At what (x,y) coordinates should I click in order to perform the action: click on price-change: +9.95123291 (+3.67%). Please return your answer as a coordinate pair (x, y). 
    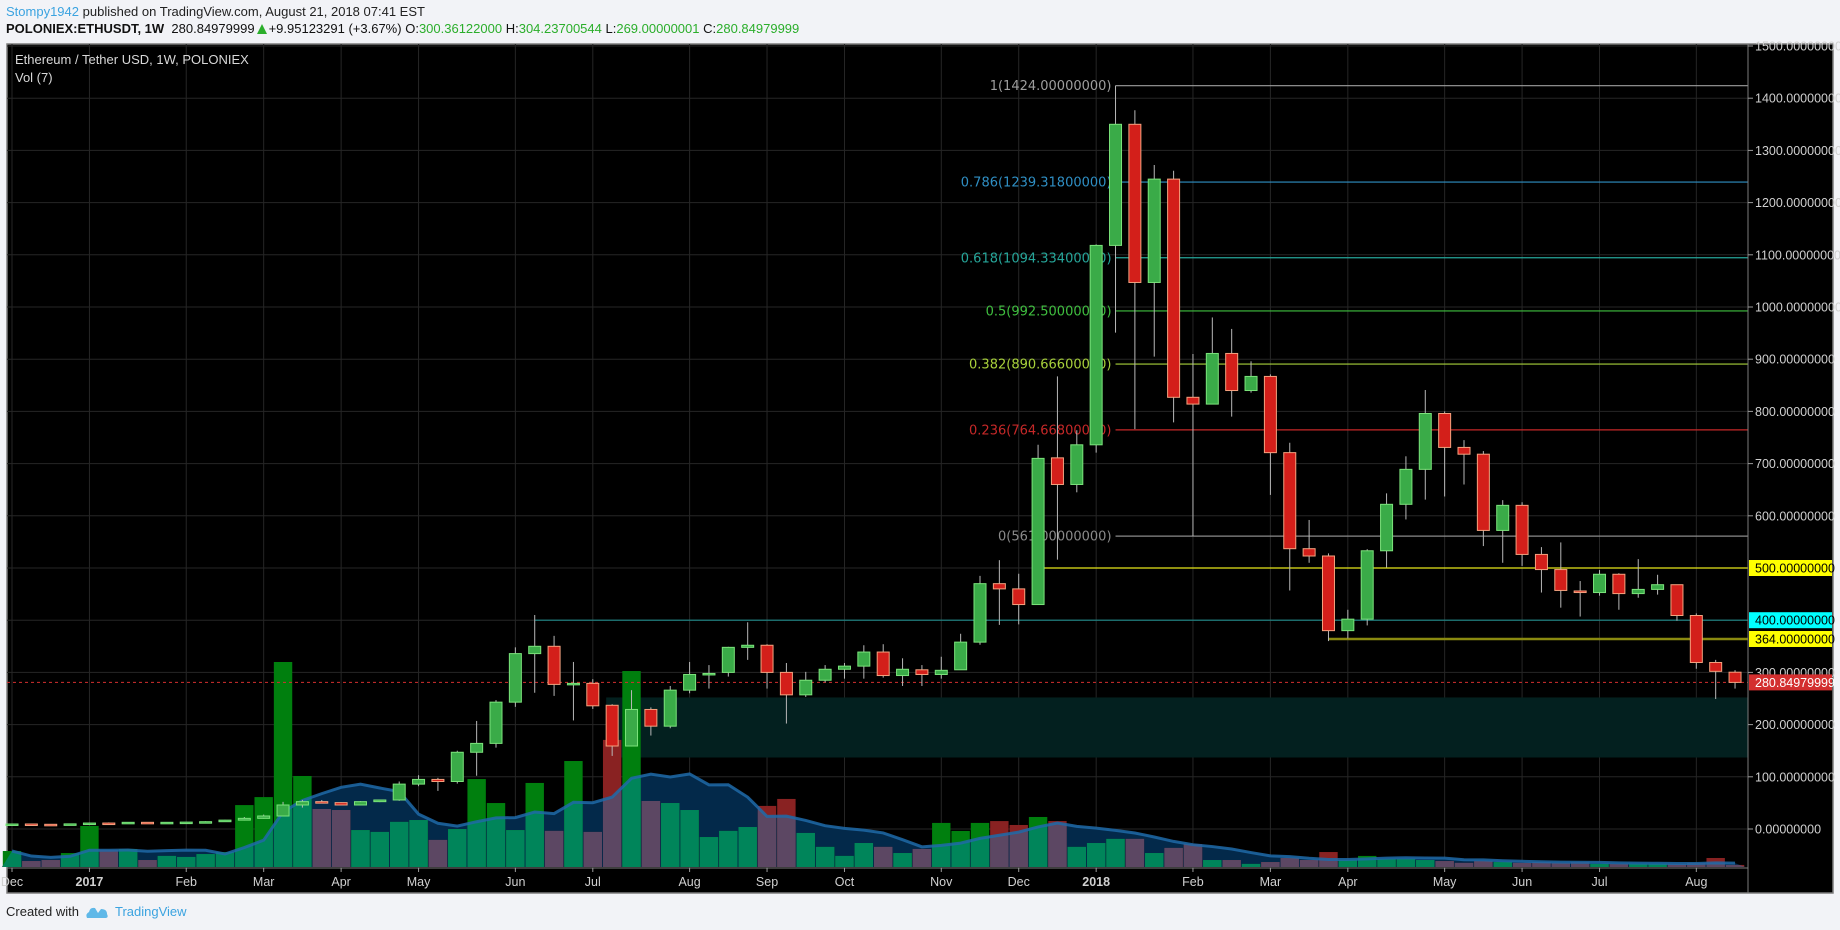
    Looking at the image, I should click on (335, 28).